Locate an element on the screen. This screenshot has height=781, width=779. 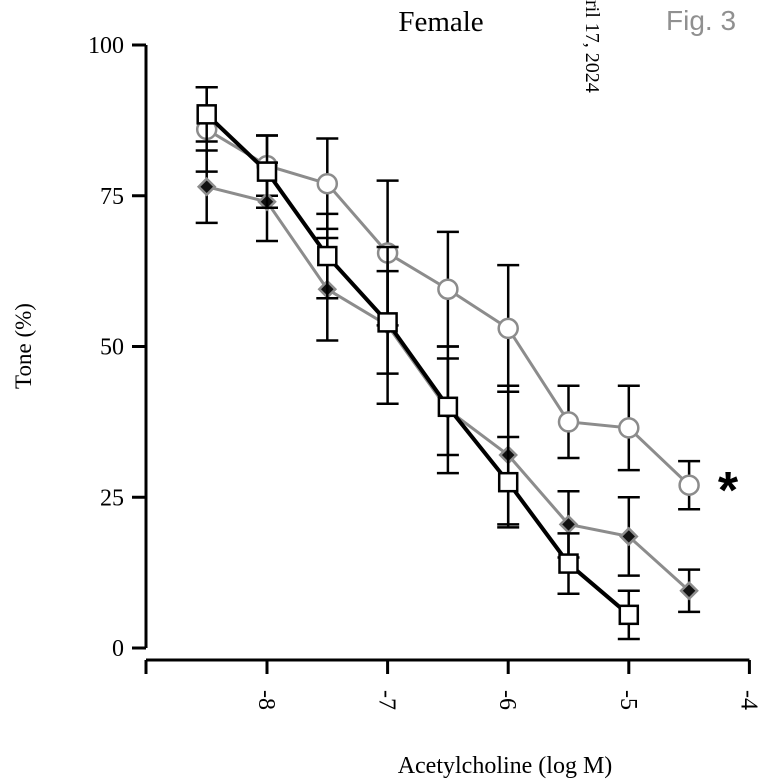
significance-marker: * is located at coordinates (728, 491).